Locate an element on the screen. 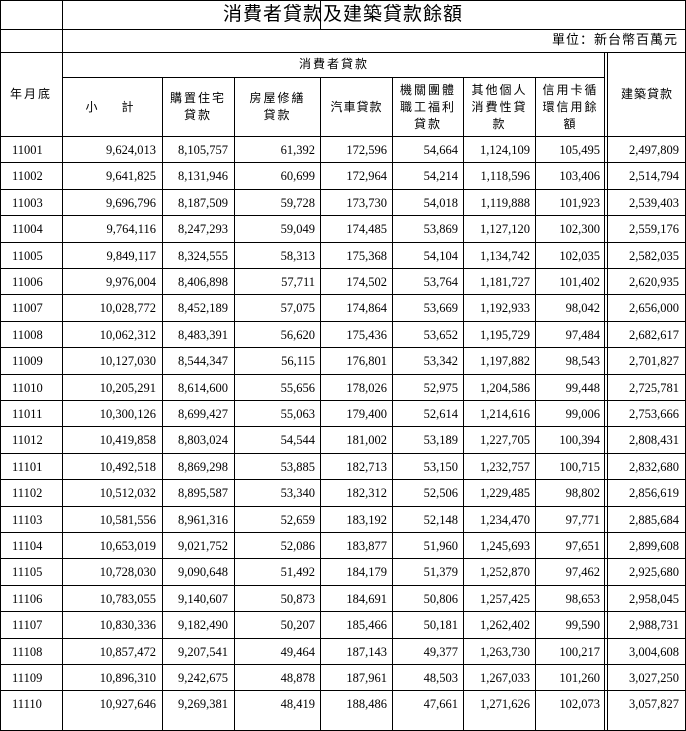 This screenshot has height=731, width=686. cell-welfare: 52,614 is located at coordinates (440, 414).